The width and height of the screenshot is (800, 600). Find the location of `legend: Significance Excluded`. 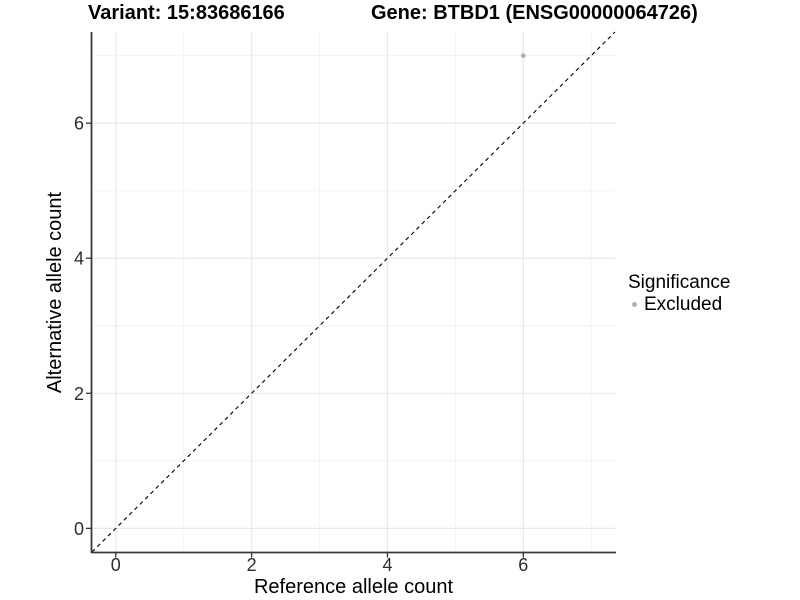

legend: Significance Excluded is located at coordinates (679, 293).